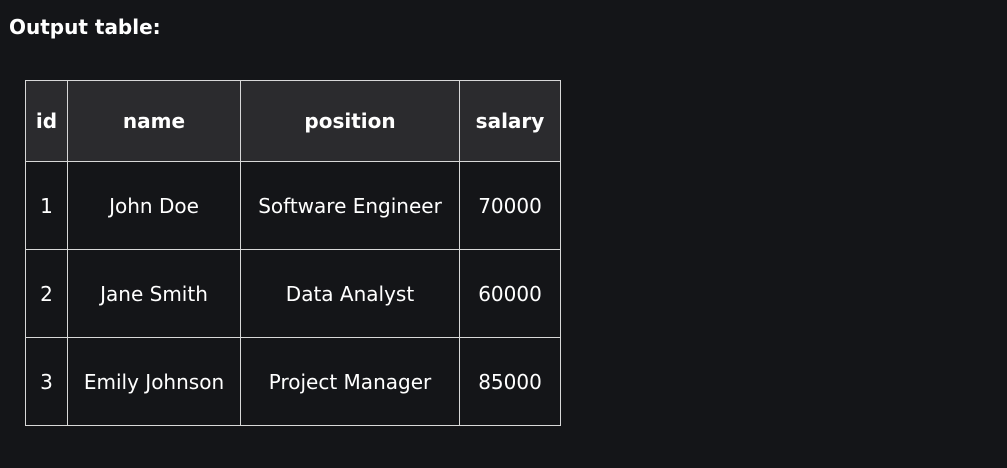  Describe the element at coordinates (350, 121) in the screenshot. I see `column-header-position: position` at that location.